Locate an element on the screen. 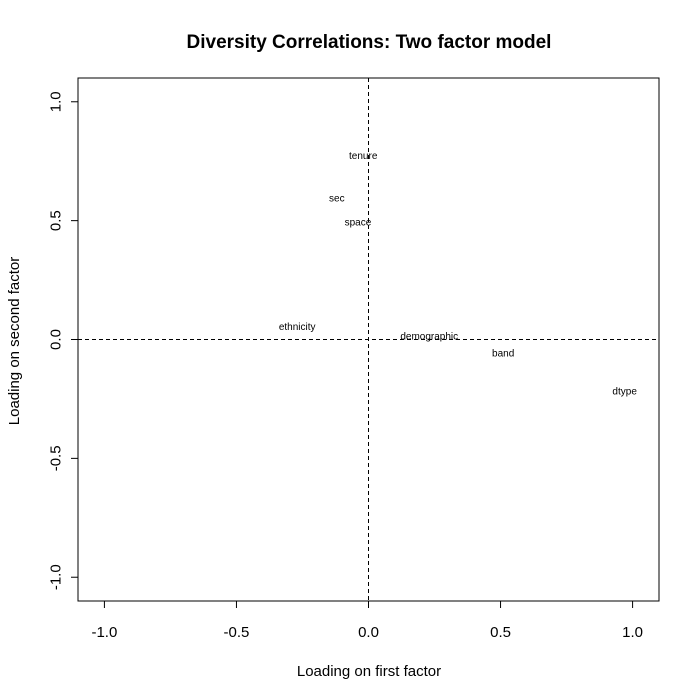 The image size is (700, 700). point-label-dtype: dtype is located at coordinates (624, 391).